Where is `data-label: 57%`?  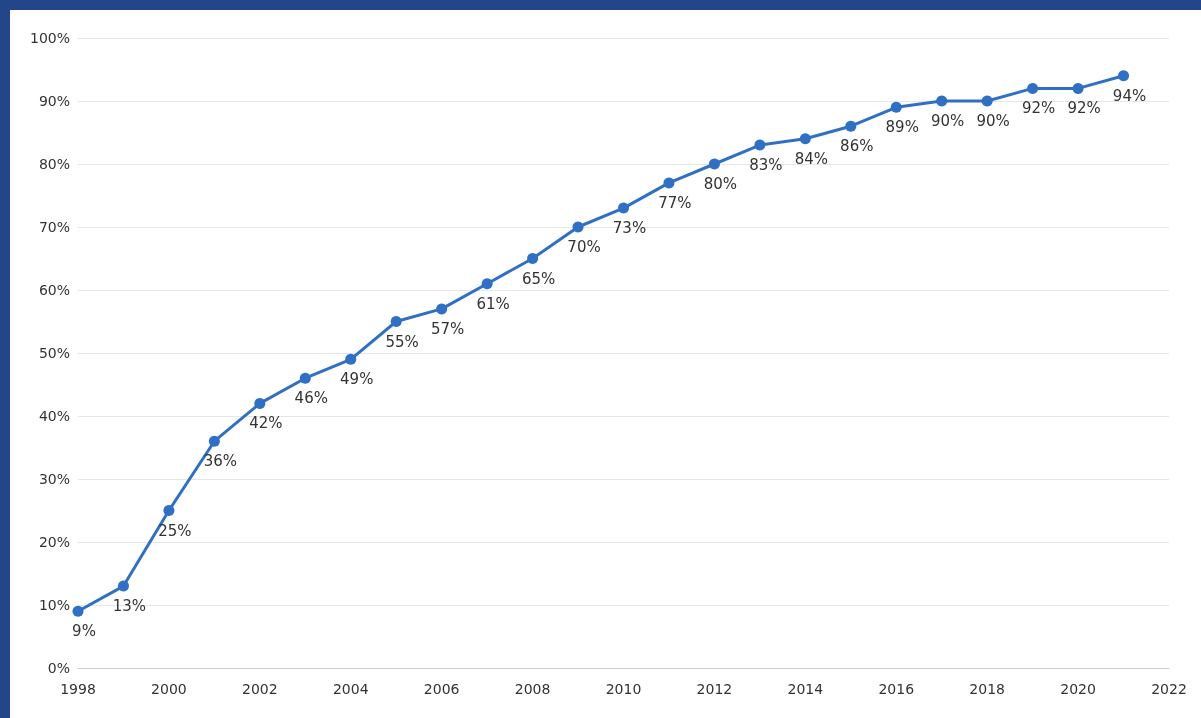 data-label: 57% is located at coordinates (447, 328).